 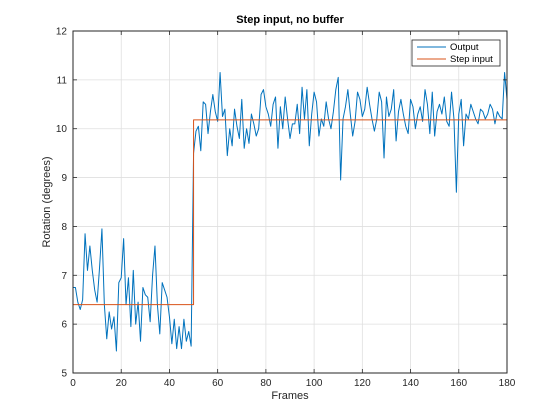 What do you see at coordinates (47, 201) in the screenshot?
I see `y-axis-label: Rotation (degrees)` at bounding box center [47, 201].